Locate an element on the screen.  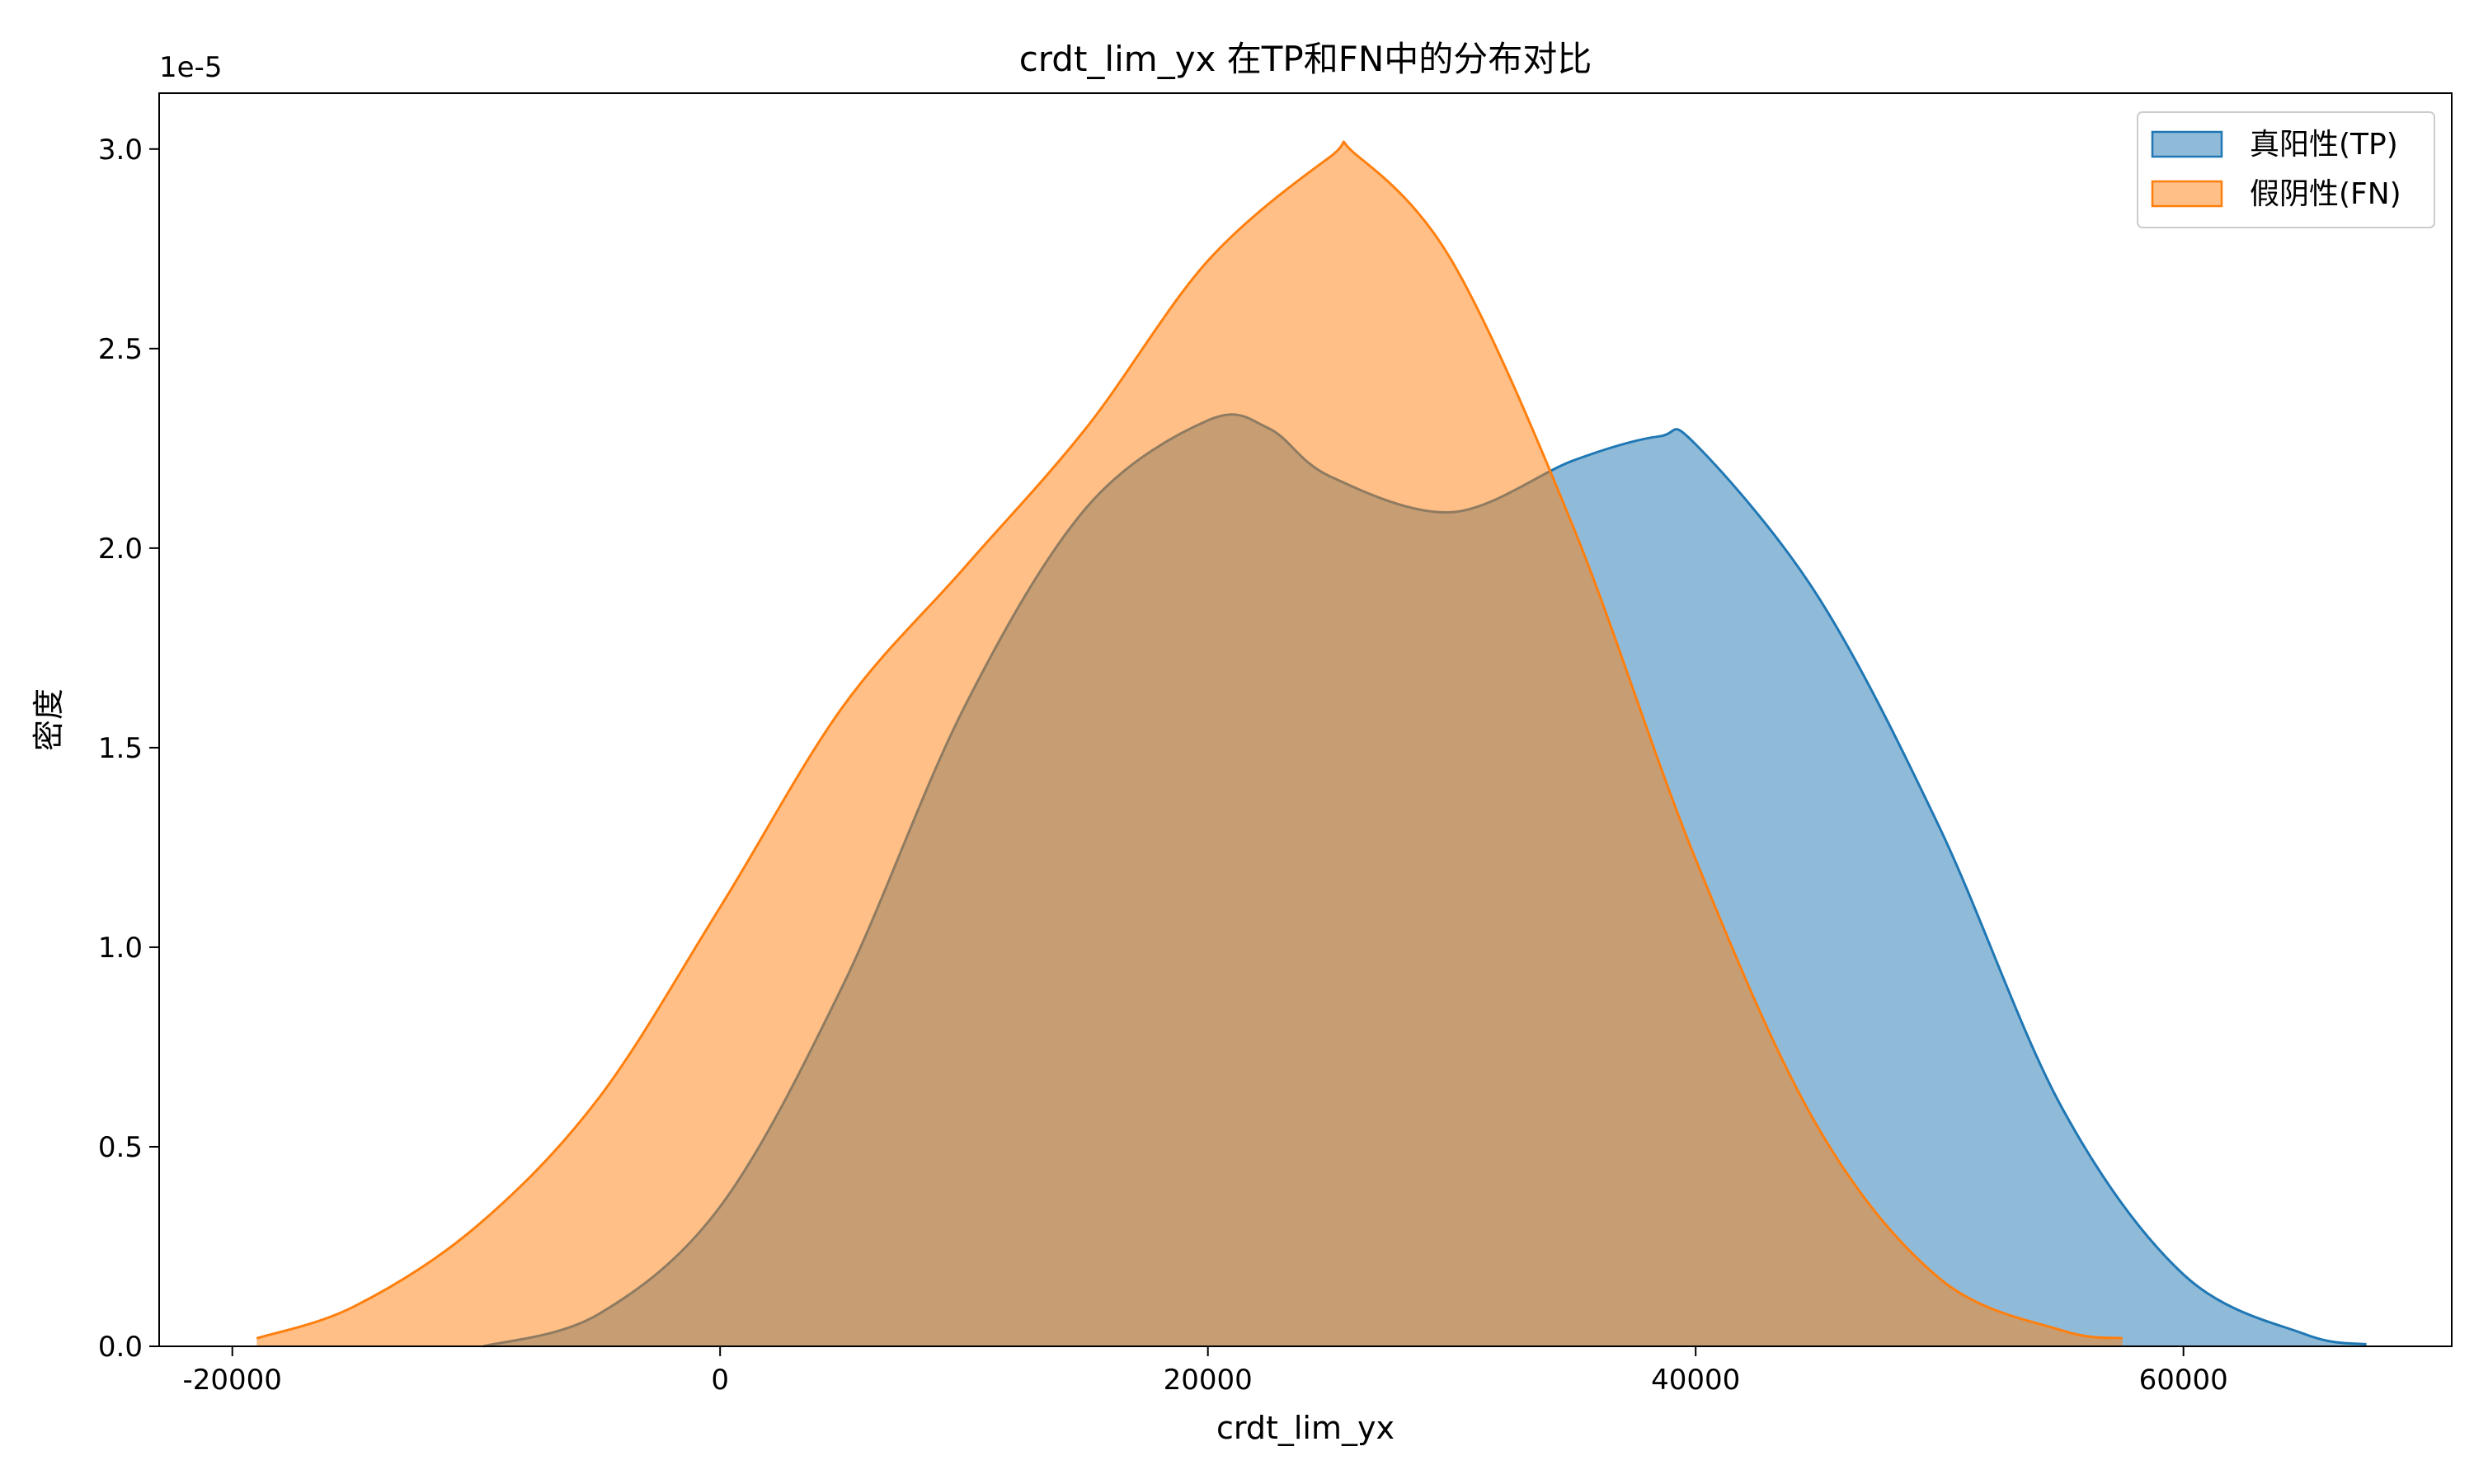
x-tick-label: 40000 is located at coordinates (1695, 1380).